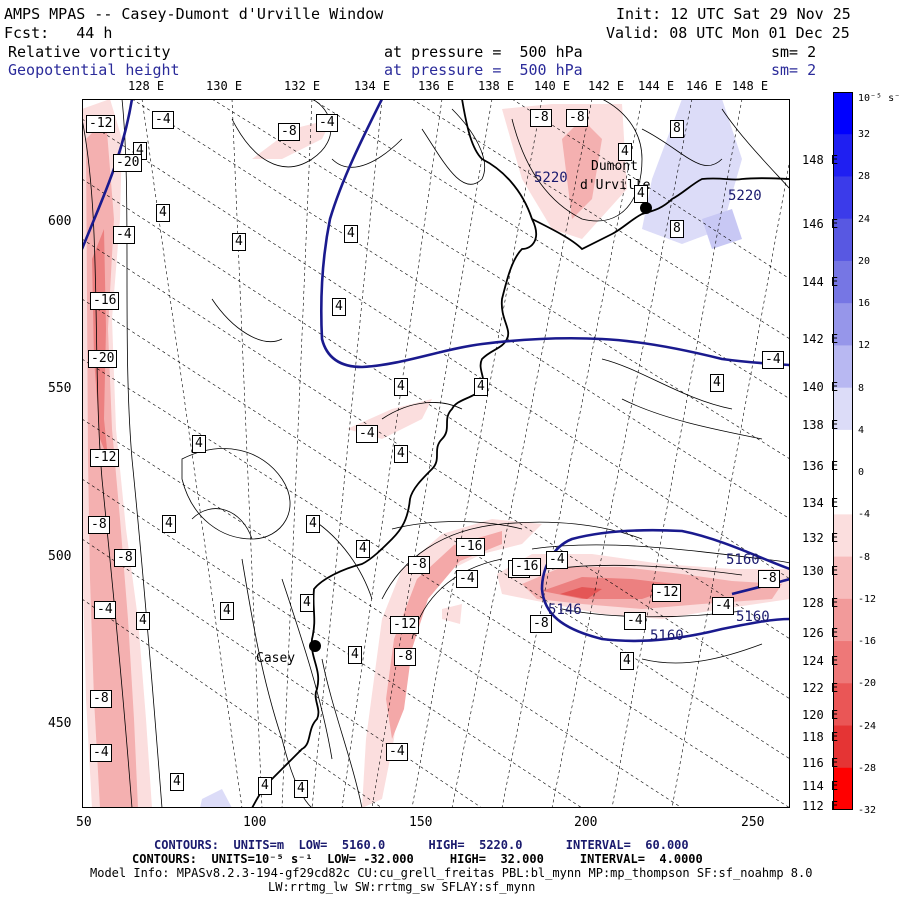 The image size is (900, 900). What do you see at coordinates (861, 388) in the screenshot?
I see `colorbar-tick-label: 8` at bounding box center [861, 388].